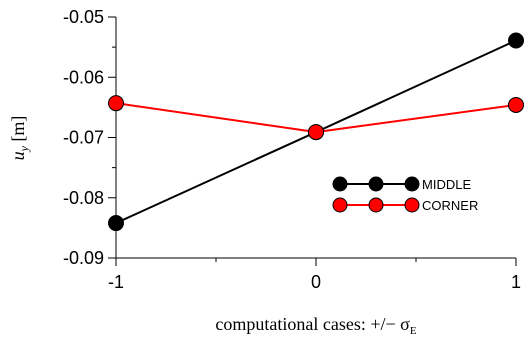 The height and width of the screenshot is (338, 524). Describe the element at coordinates (450, 205) in the screenshot. I see `legend-label-corner: CORNER` at that location.